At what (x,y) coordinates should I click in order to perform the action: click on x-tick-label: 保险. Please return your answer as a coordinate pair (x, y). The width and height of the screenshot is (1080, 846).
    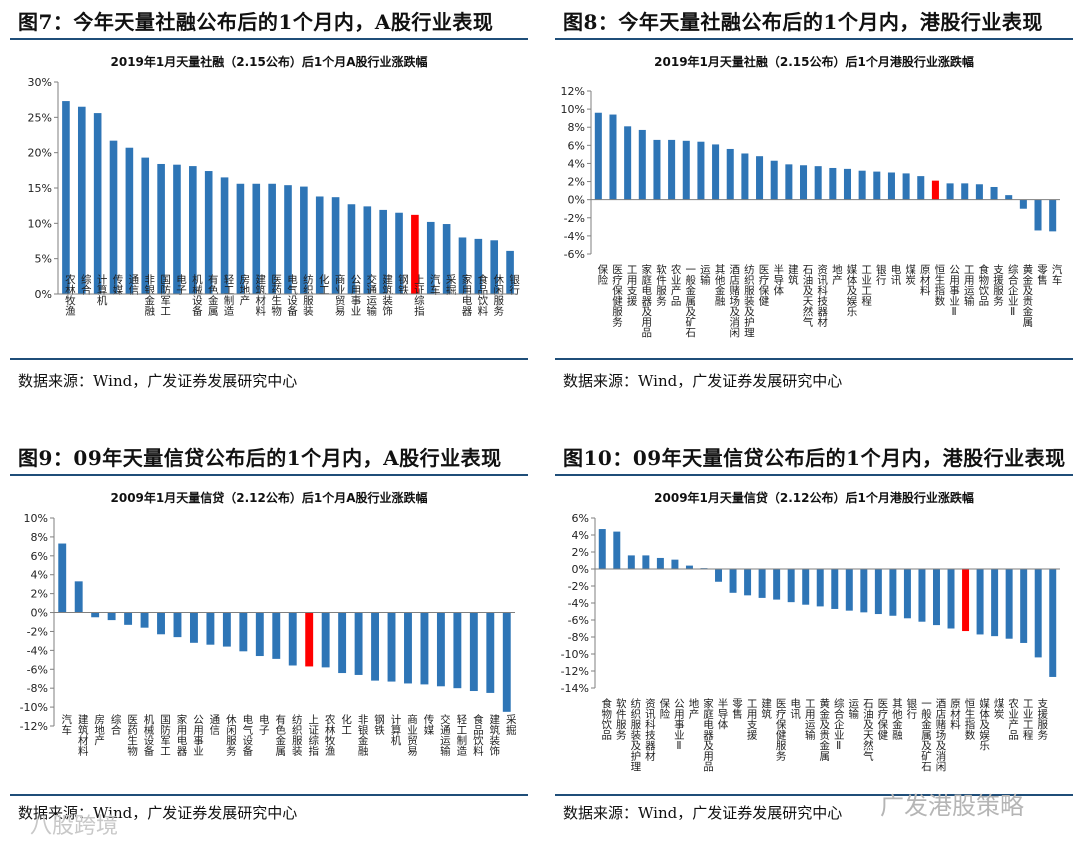
    Looking at the image, I should click on (664, 708).